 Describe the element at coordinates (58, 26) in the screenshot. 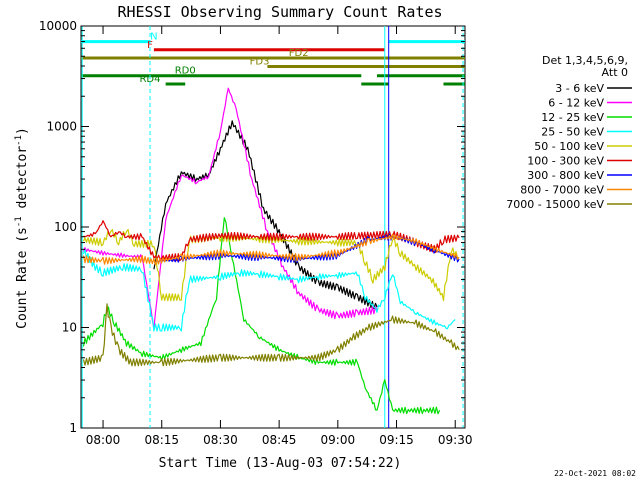

I see `y-tick-label-4: 10000` at that location.